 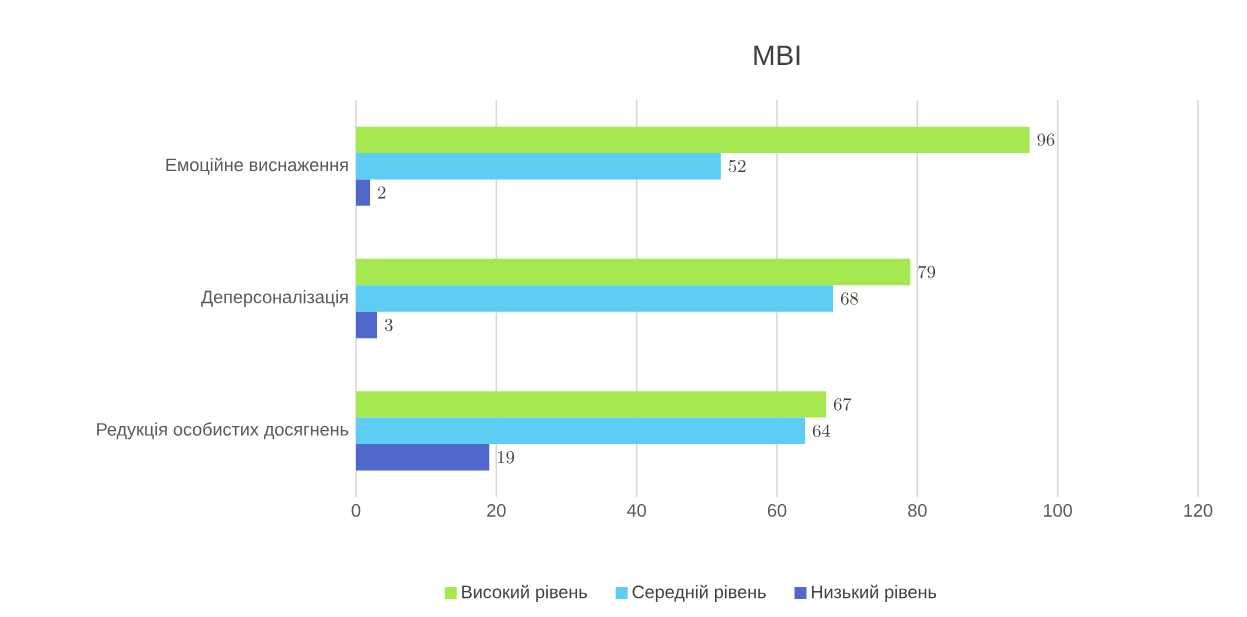 What do you see at coordinates (274, 298) in the screenshot?
I see `y-tick-label: Деперсоналізація` at bounding box center [274, 298].